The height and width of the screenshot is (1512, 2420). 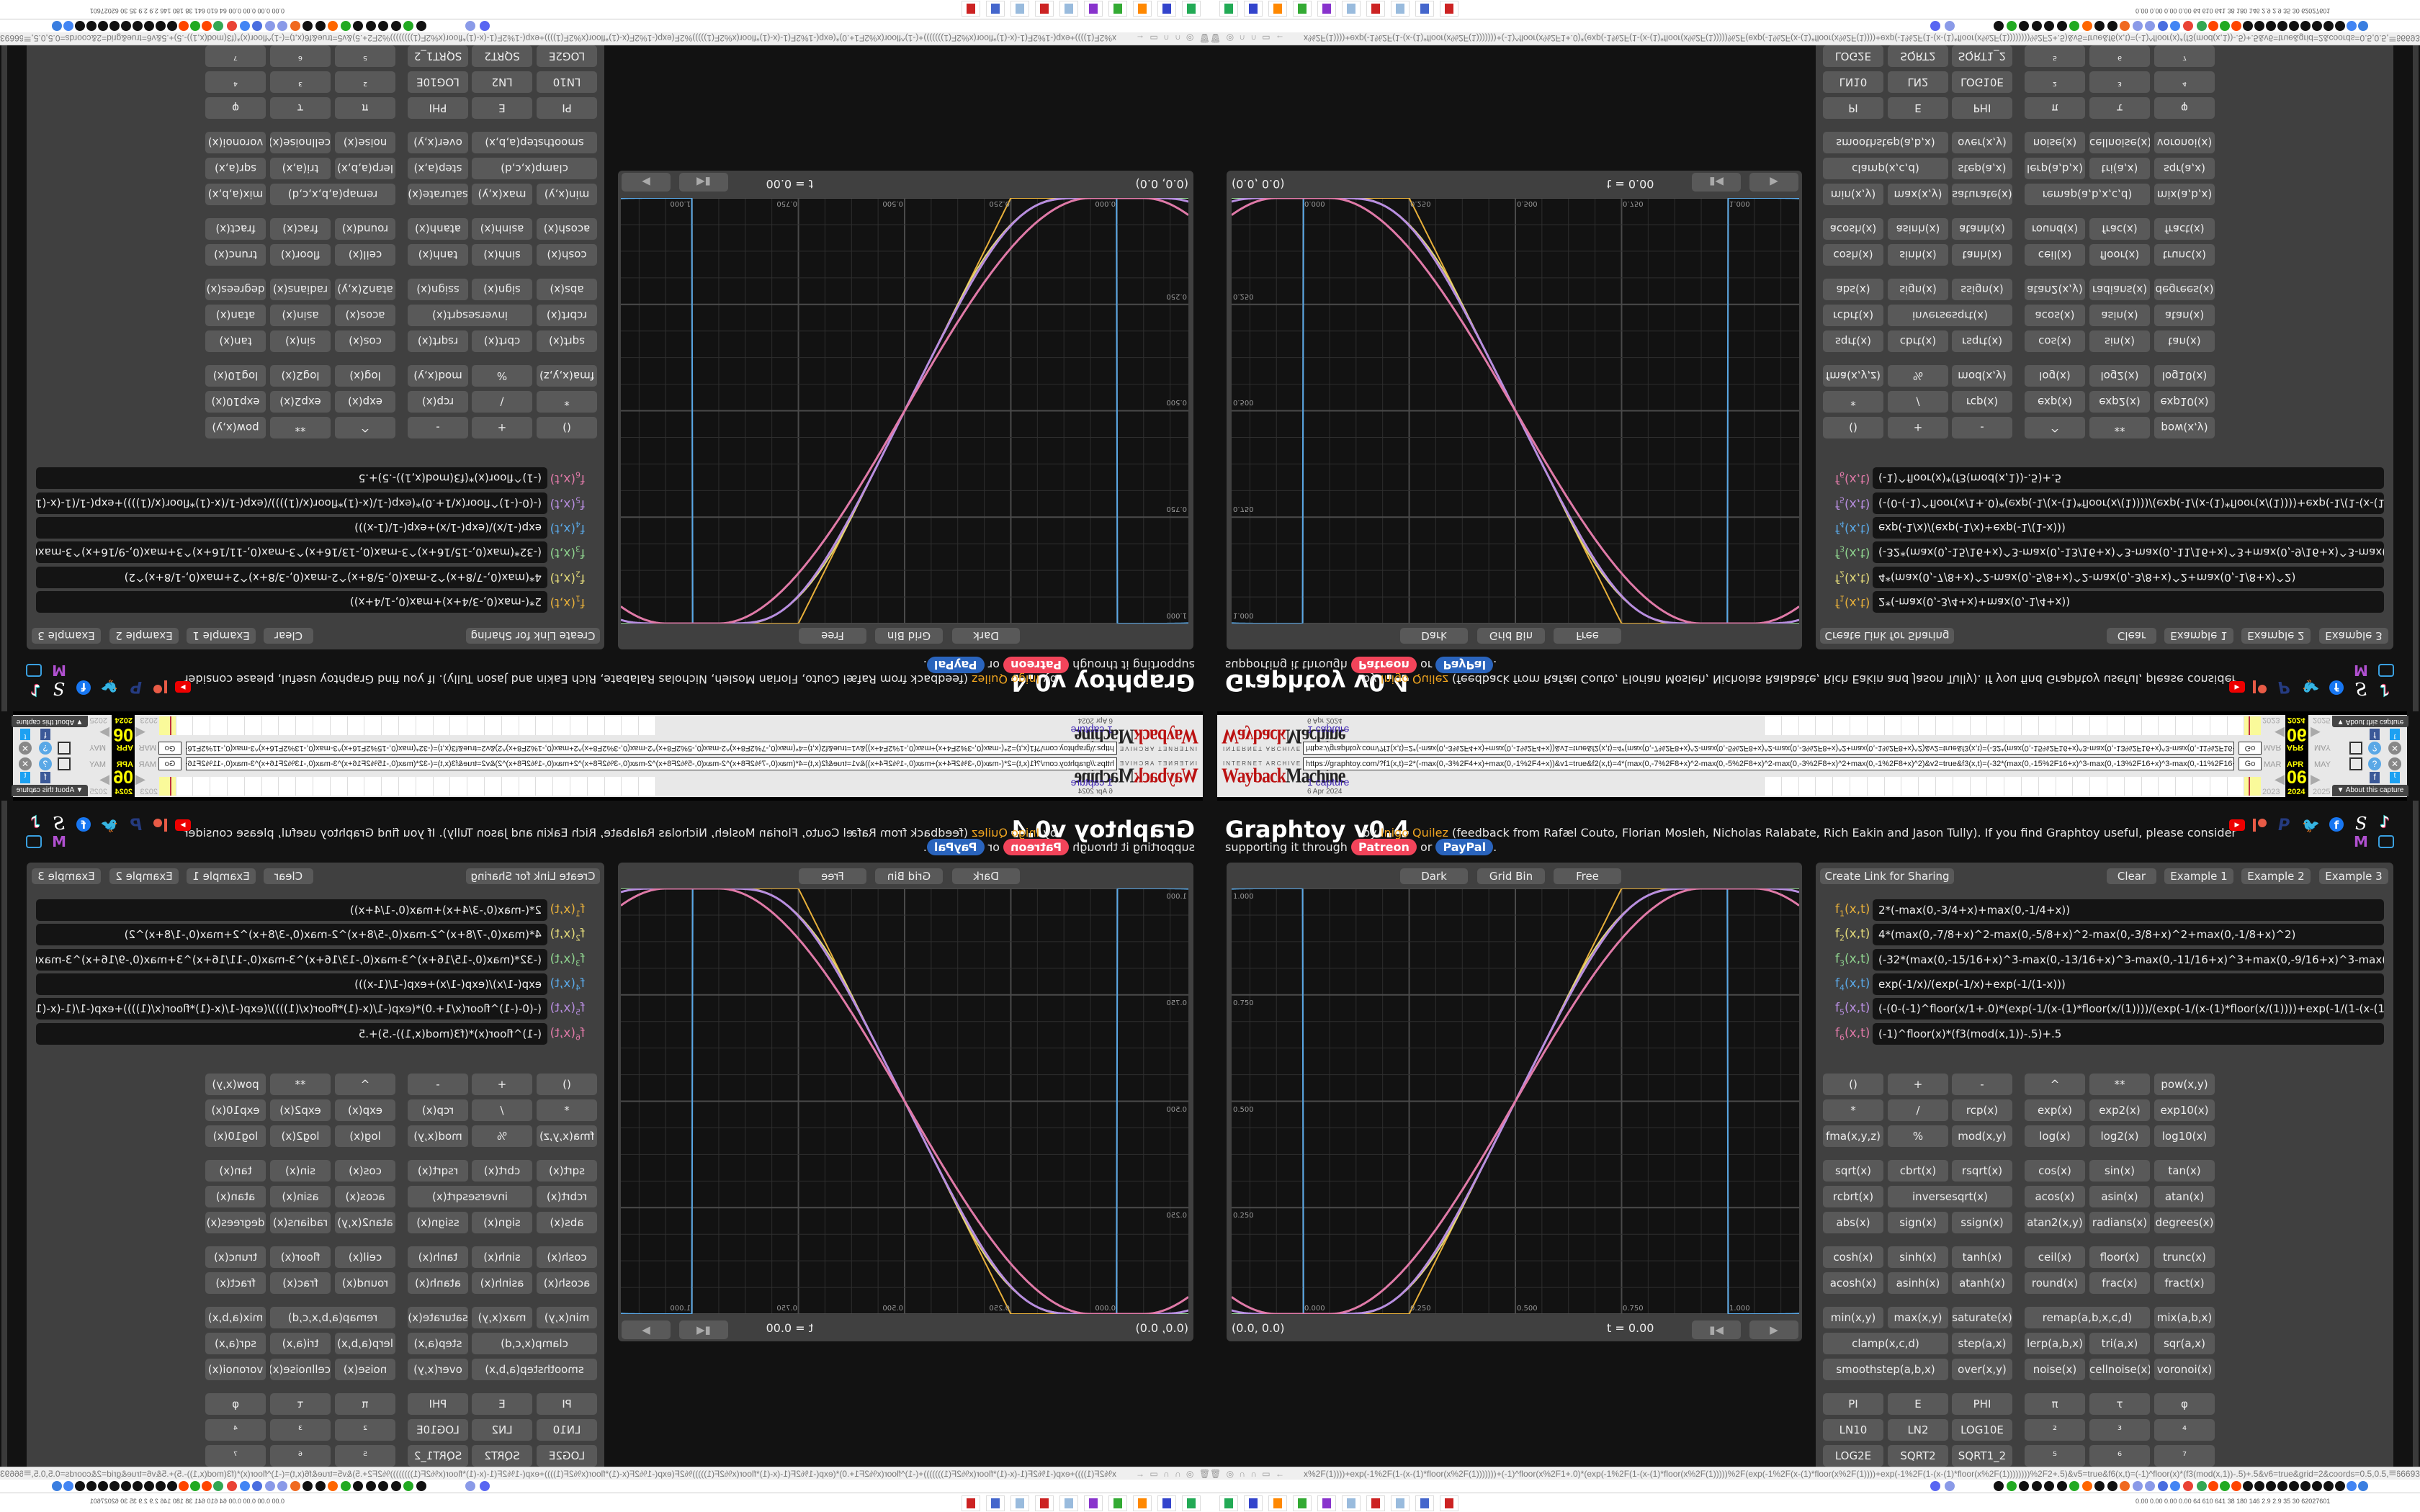 I want to click on insert-degrees-x-button: degrees(x), so click(x=235, y=1222).